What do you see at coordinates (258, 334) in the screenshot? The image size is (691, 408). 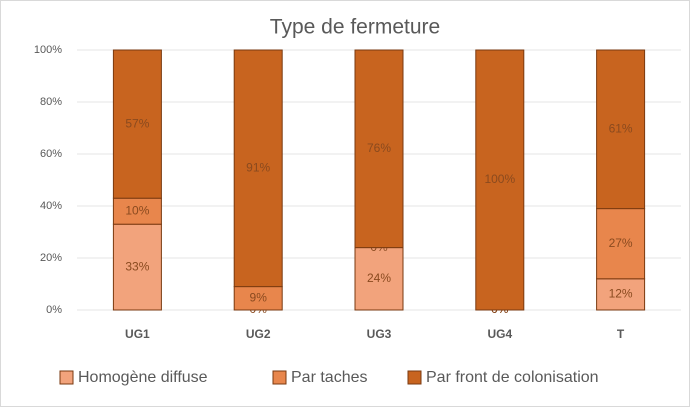 I see `x-tick-label: UG2` at bounding box center [258, 334].